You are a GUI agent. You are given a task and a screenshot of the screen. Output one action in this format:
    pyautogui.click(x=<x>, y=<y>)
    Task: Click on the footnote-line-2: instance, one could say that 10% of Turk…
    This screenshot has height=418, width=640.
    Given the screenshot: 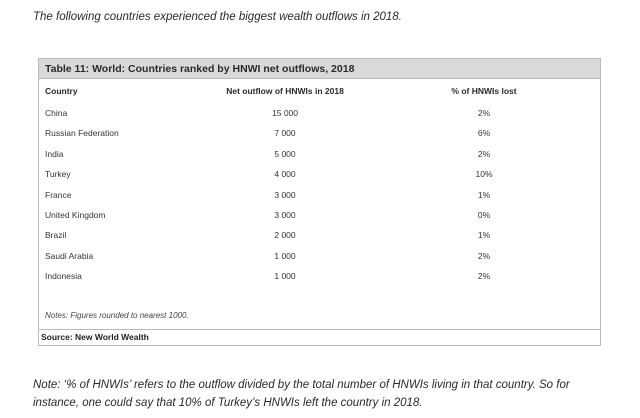 What is the action you would take?
    pyautogui.click(x=228, y=402)
    